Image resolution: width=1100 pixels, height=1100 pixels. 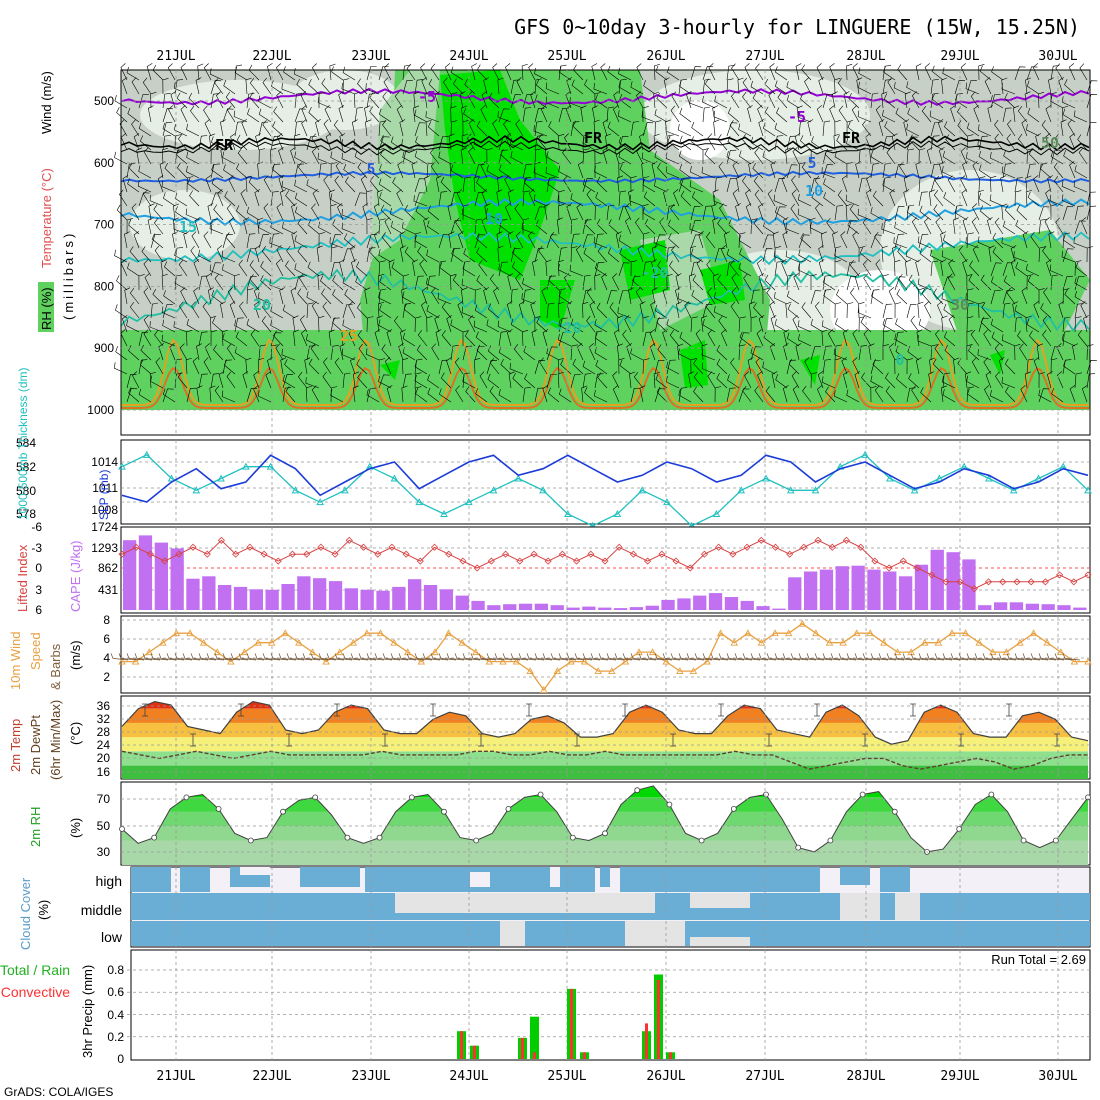 I want to click on bottom-date-label: 23JUL, so click(x=370, y=1076).